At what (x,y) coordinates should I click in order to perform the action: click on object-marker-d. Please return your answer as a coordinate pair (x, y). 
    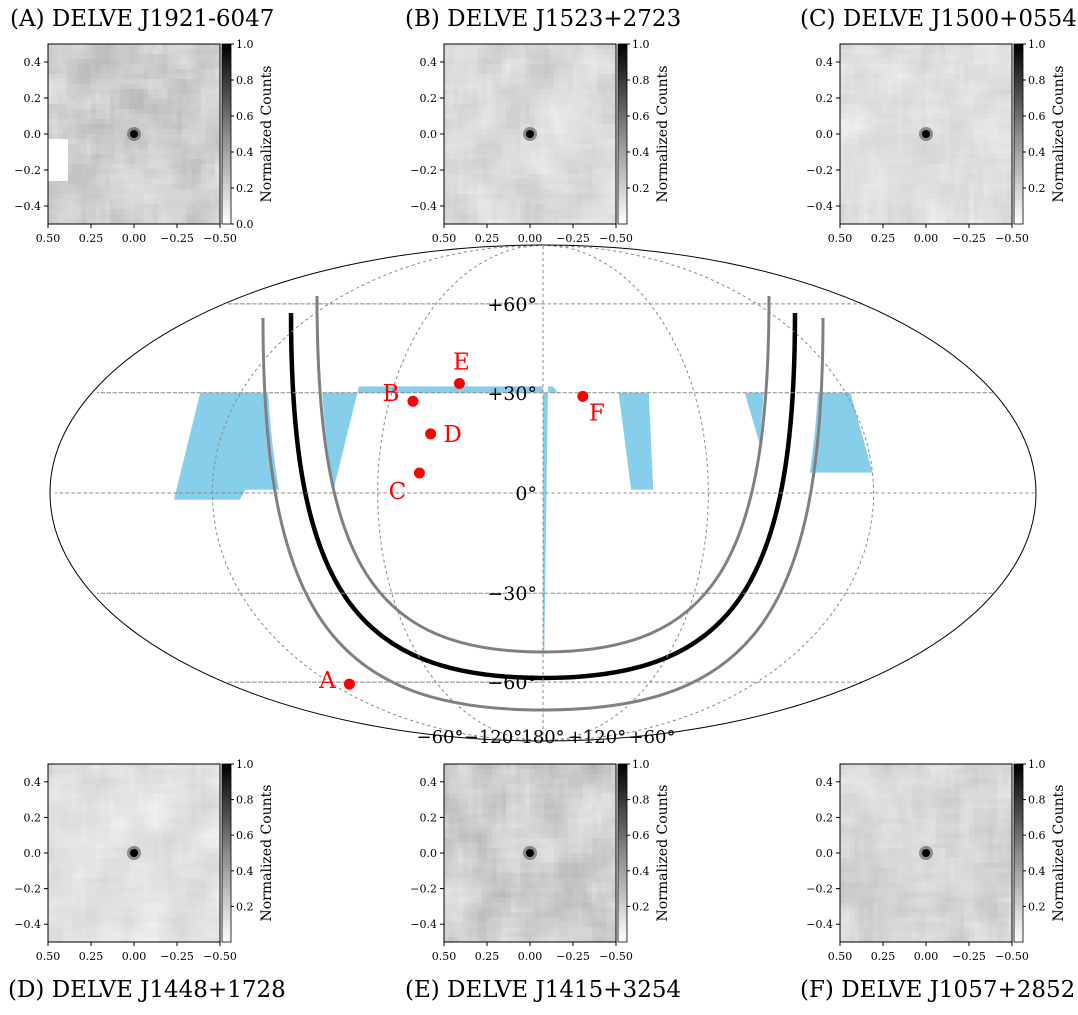
    Looking at the image, I should click on (431, 434).